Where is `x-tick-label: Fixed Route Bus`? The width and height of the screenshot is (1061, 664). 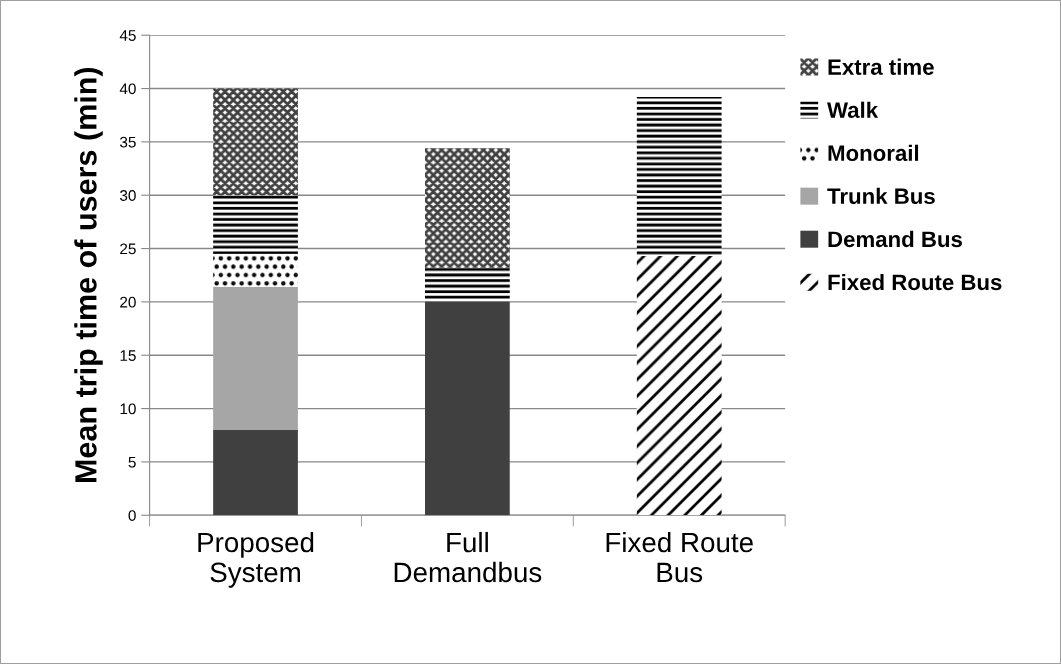
x-tick-label: Fixed Route Bus is located at coordinates (679, 557).